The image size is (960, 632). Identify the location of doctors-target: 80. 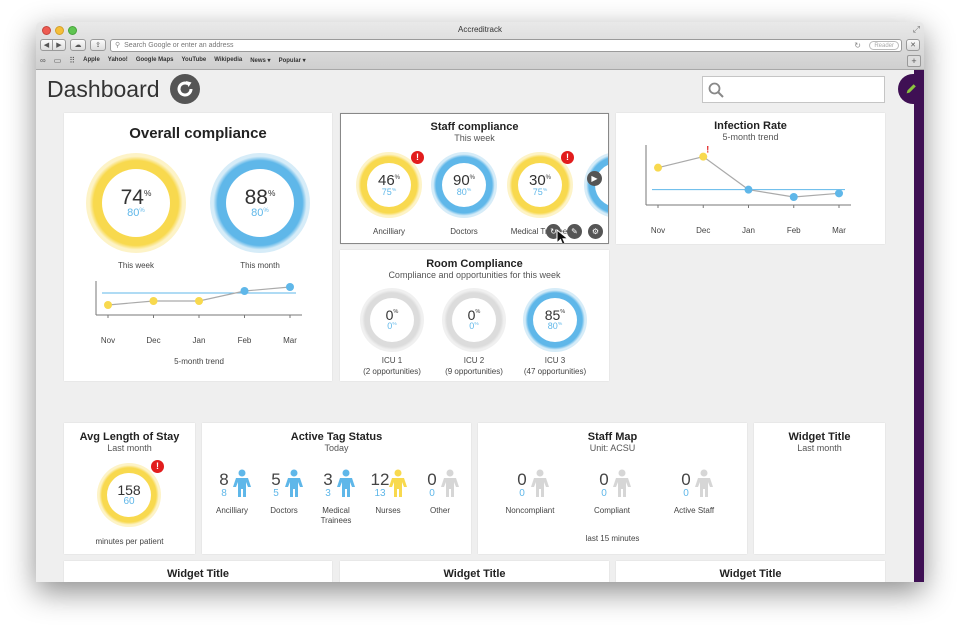
(461, 191).